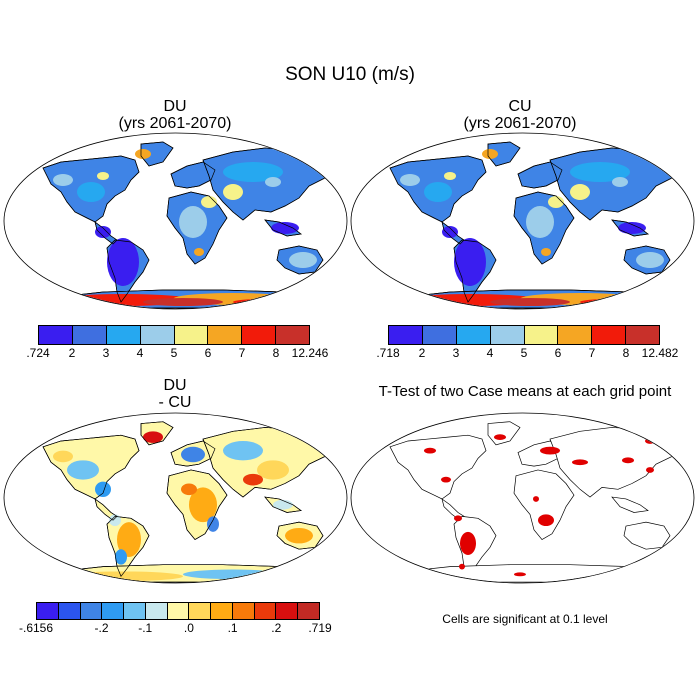  What do you see at coordinates (175, 106) in the screenshot?
I see `panel-du-name: DU` at bounding box center [175, 106].